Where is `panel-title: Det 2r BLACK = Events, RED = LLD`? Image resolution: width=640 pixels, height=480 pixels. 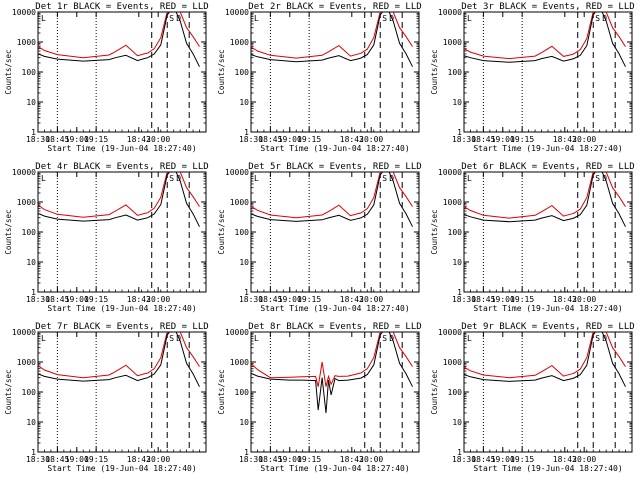 panel-title: Det 2r BLACK = Events, RED = LLD is located at coordinates (334, 7).